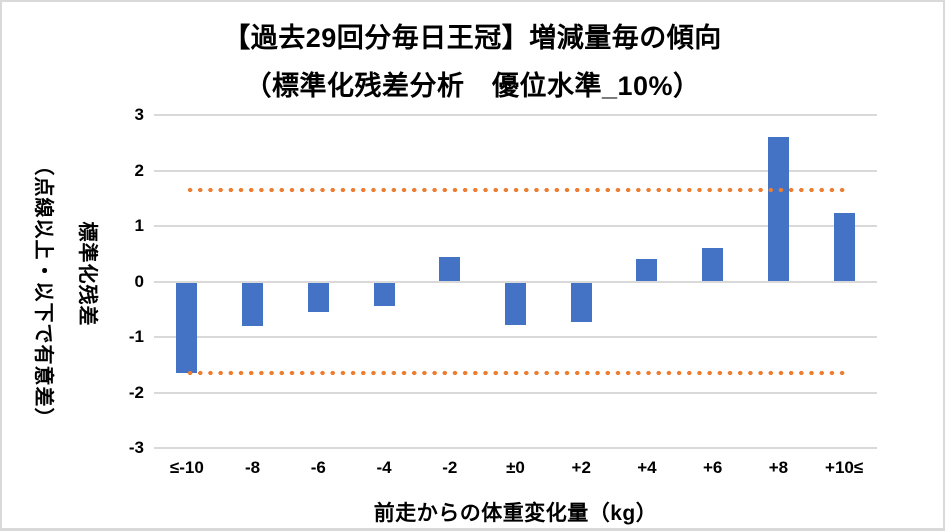 The height and width of the screenshot is (531, 945). Describe the element at coordinates (139, 225) in the screenshot. I see `y-tick-label-1: 1` at that location.